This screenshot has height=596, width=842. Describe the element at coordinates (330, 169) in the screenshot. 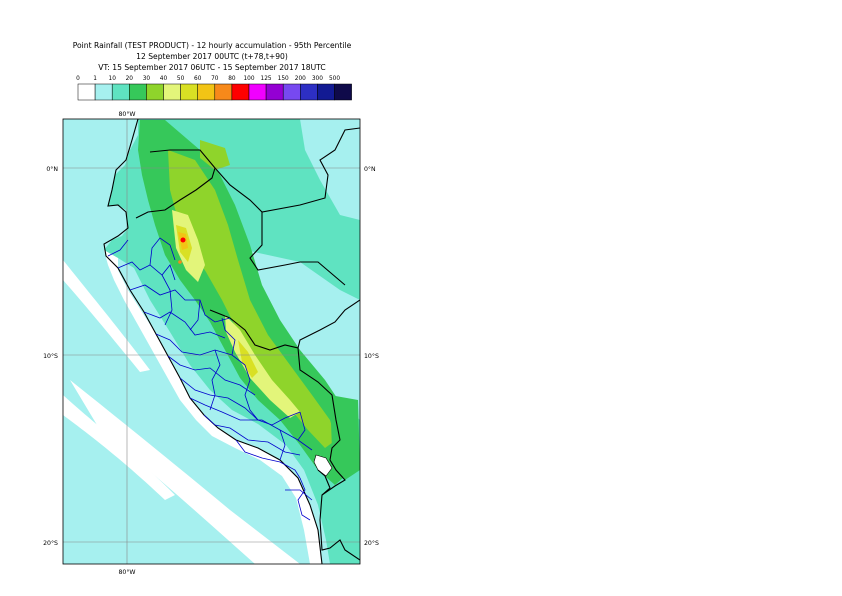

I see `eastern-light-area` at that location.